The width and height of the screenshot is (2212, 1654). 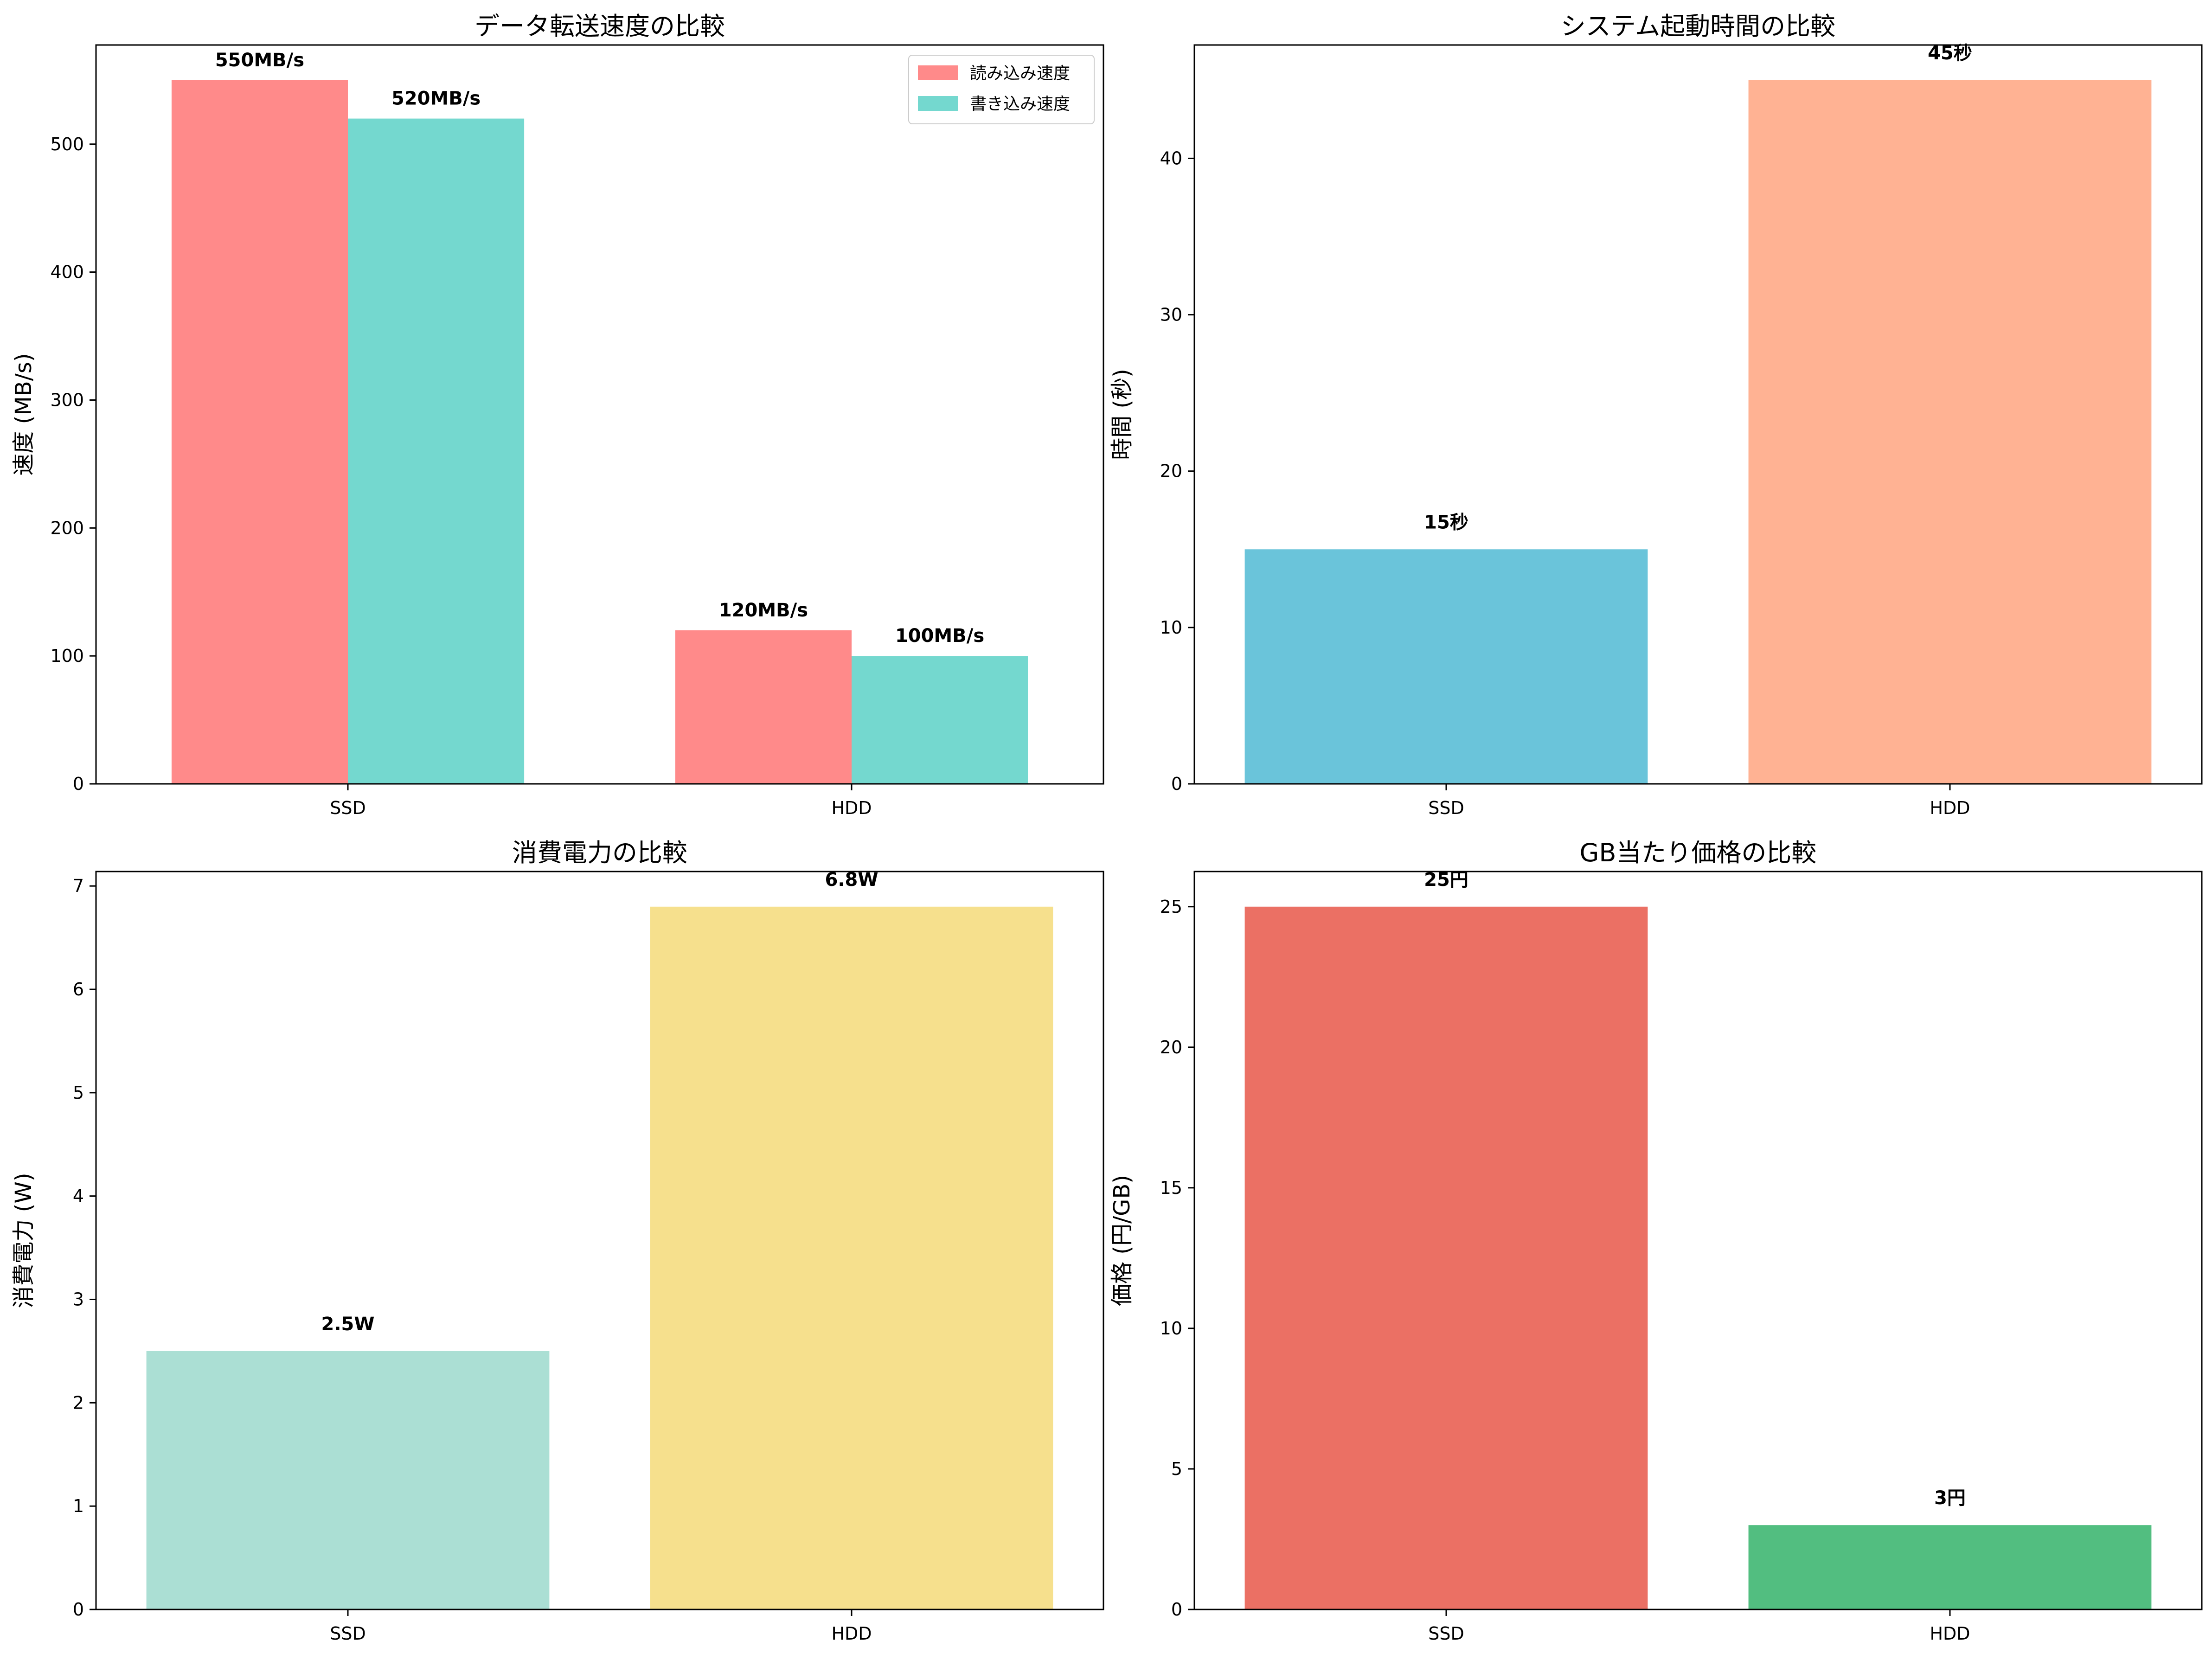 I want to click on y-tick-label: 25, so click(x=1171, y=907).